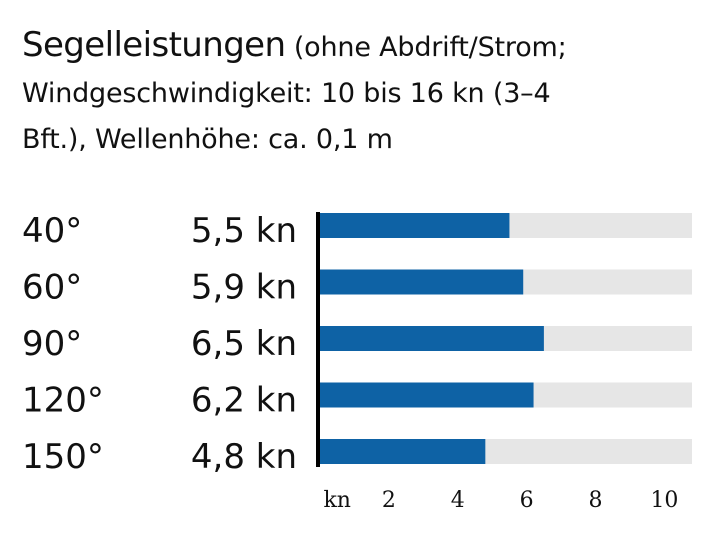 The width and height of the screenshot is (712, 545). What do you see at coordinates (244, 457) in the screenshot?
I see `data-label: 4,8 kn` at bounding box center [244, 457].